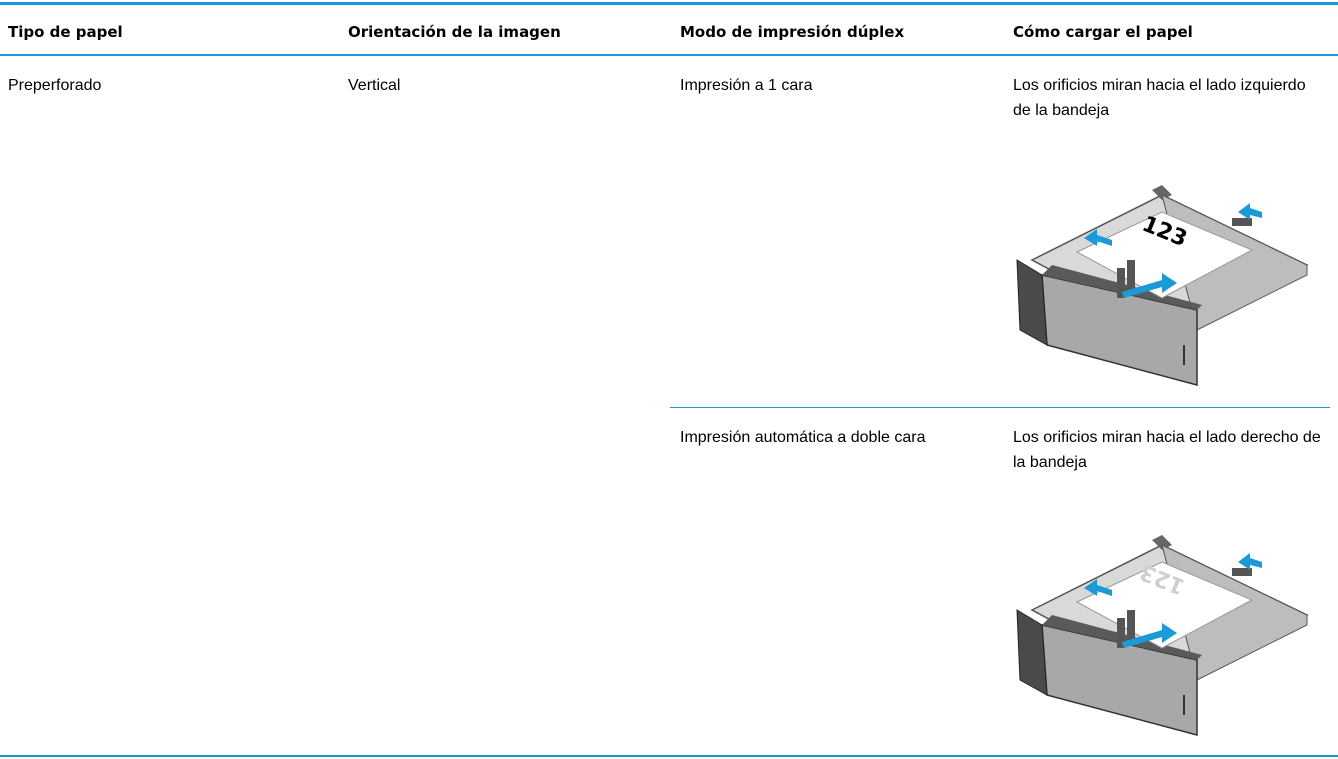 This screenshot has height=759, width=1338. What do you see at coordinates (669, 55) in the screenshot?
I see `header-rule` at bounding box center [669, 55].